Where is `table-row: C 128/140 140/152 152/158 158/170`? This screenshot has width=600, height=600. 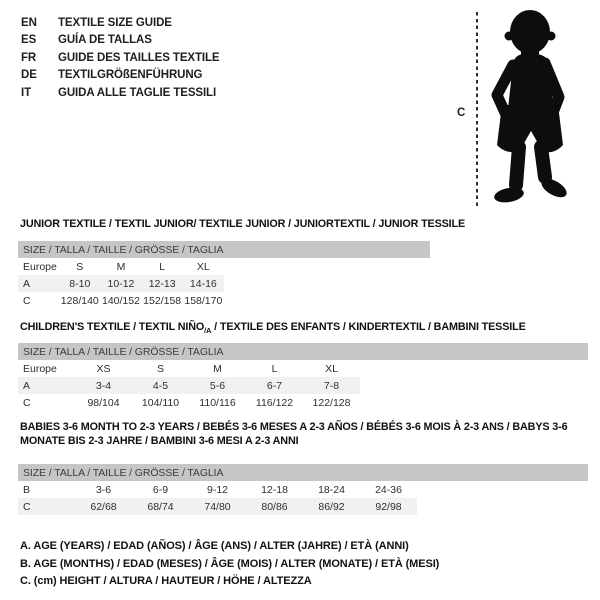 table-row: C 128/140 140/152 152/158 158/170 is located at coordinates (224, 300).